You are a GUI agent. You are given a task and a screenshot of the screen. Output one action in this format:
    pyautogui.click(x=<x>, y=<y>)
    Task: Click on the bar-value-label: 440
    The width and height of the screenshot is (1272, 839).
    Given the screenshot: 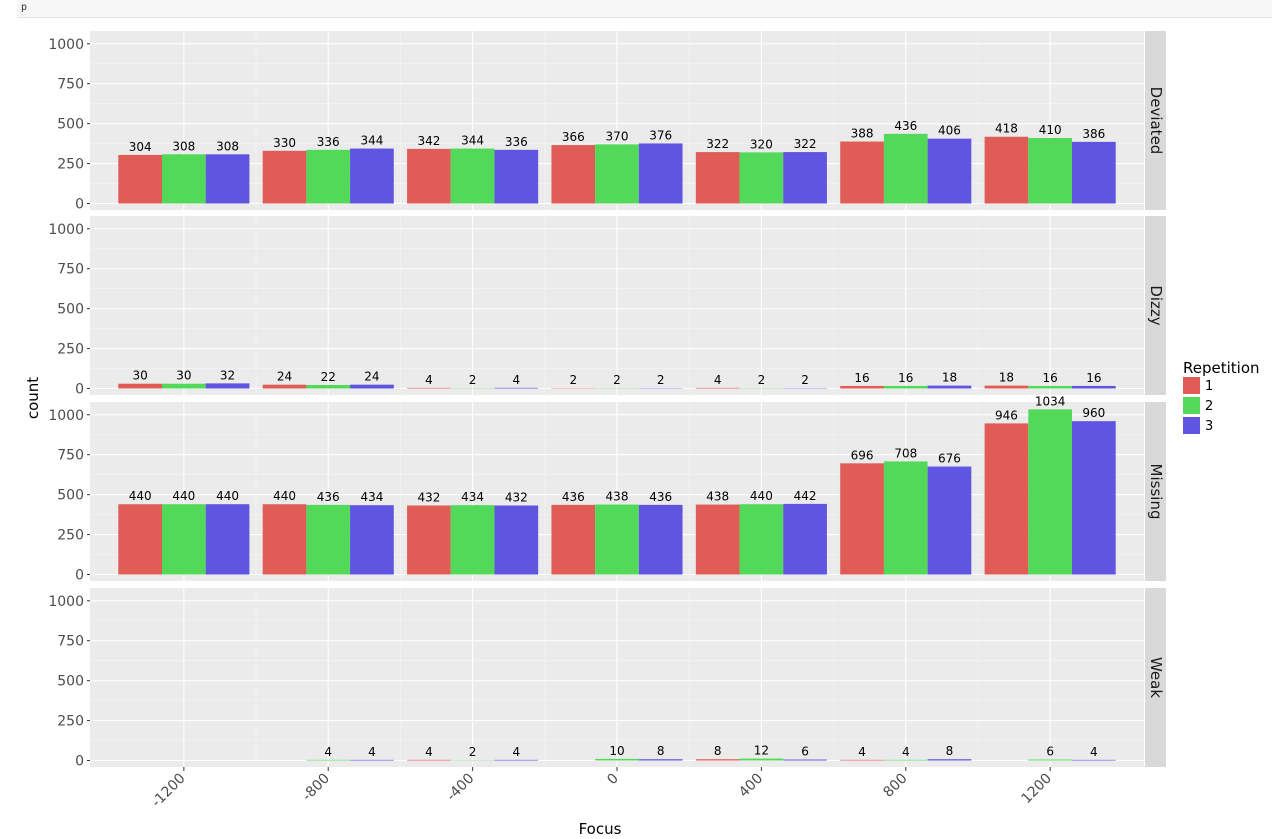 What is the action you would take?
    pyautogui.click(x=761, y=496)
    